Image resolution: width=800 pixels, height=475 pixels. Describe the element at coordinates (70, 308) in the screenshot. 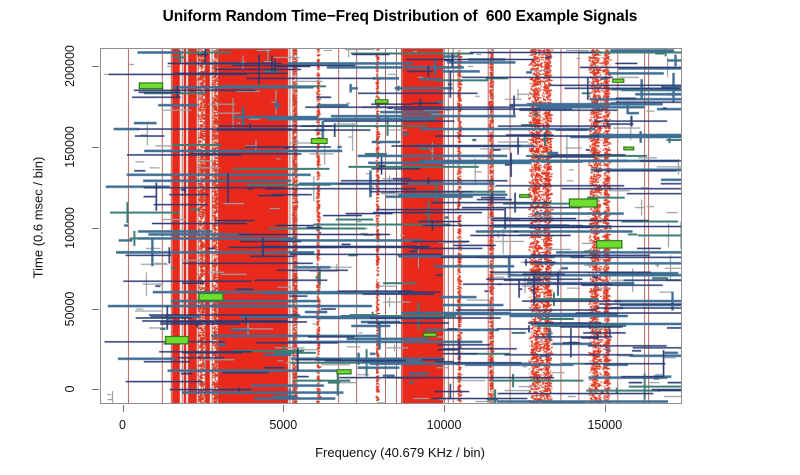

I see `y-tick-label: 50000` at that location.